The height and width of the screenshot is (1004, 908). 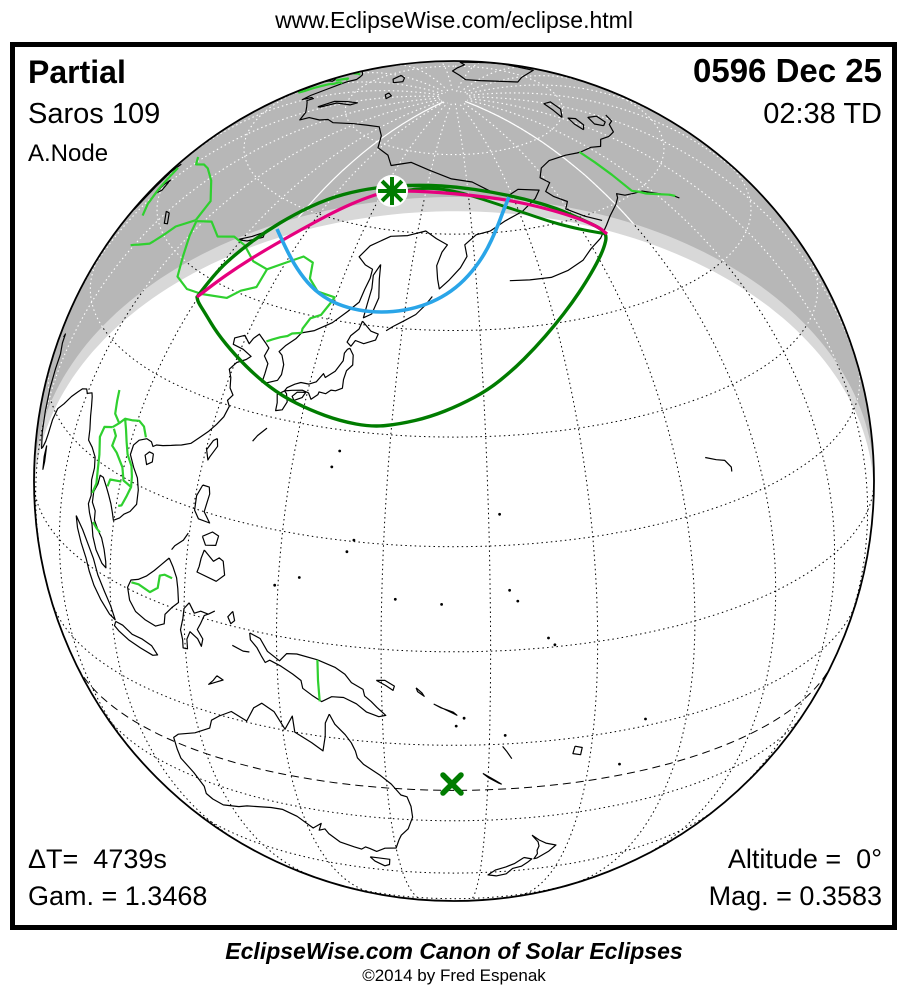 What do you see at coordinates (452, 784) in the screenshot?
I see `subsolar-point-marker` at bounding box center [452, 784].